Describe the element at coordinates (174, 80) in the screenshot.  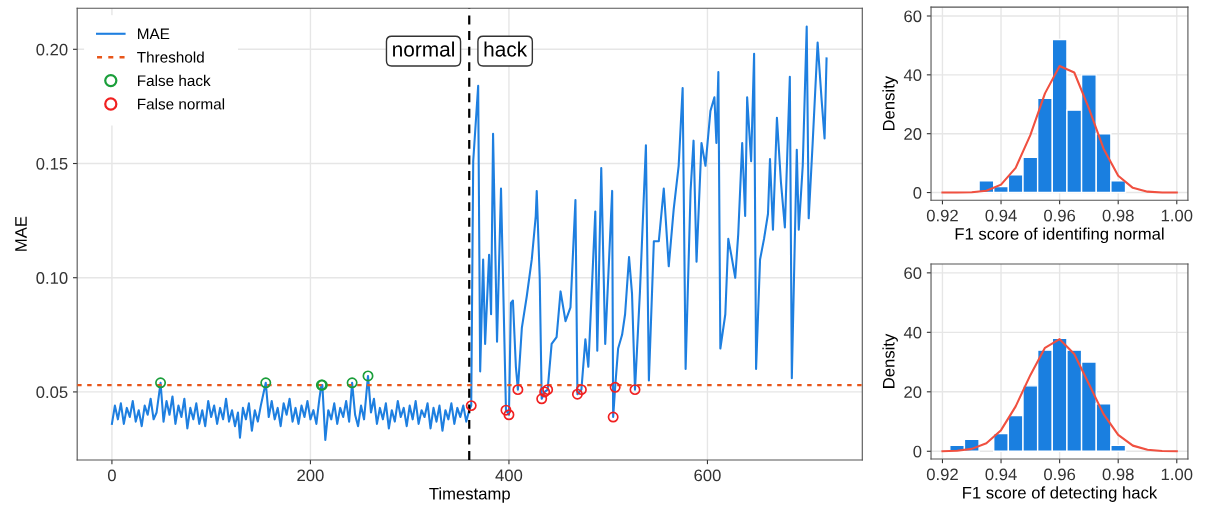
I see `legend-label: False hack` at that location.